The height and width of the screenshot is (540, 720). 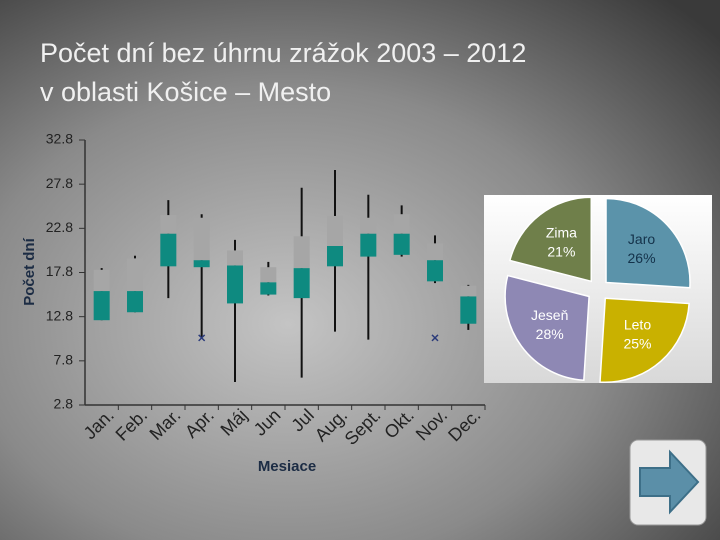 What do you see at coordinates (29, 271) in the screenshot?
I see `y-axis-label: Počet dní` at bounding box center [29, 271].